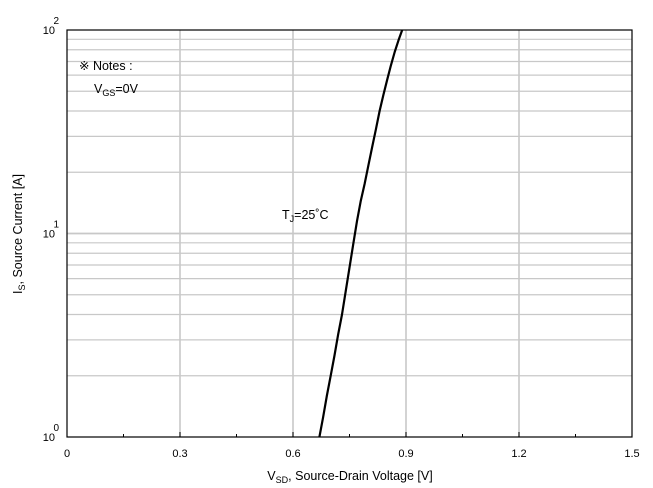 Image resolution: width=653 pixels, height=488 pixels. I want to click on notes-condition: VGS=0V, so click(116, 90).